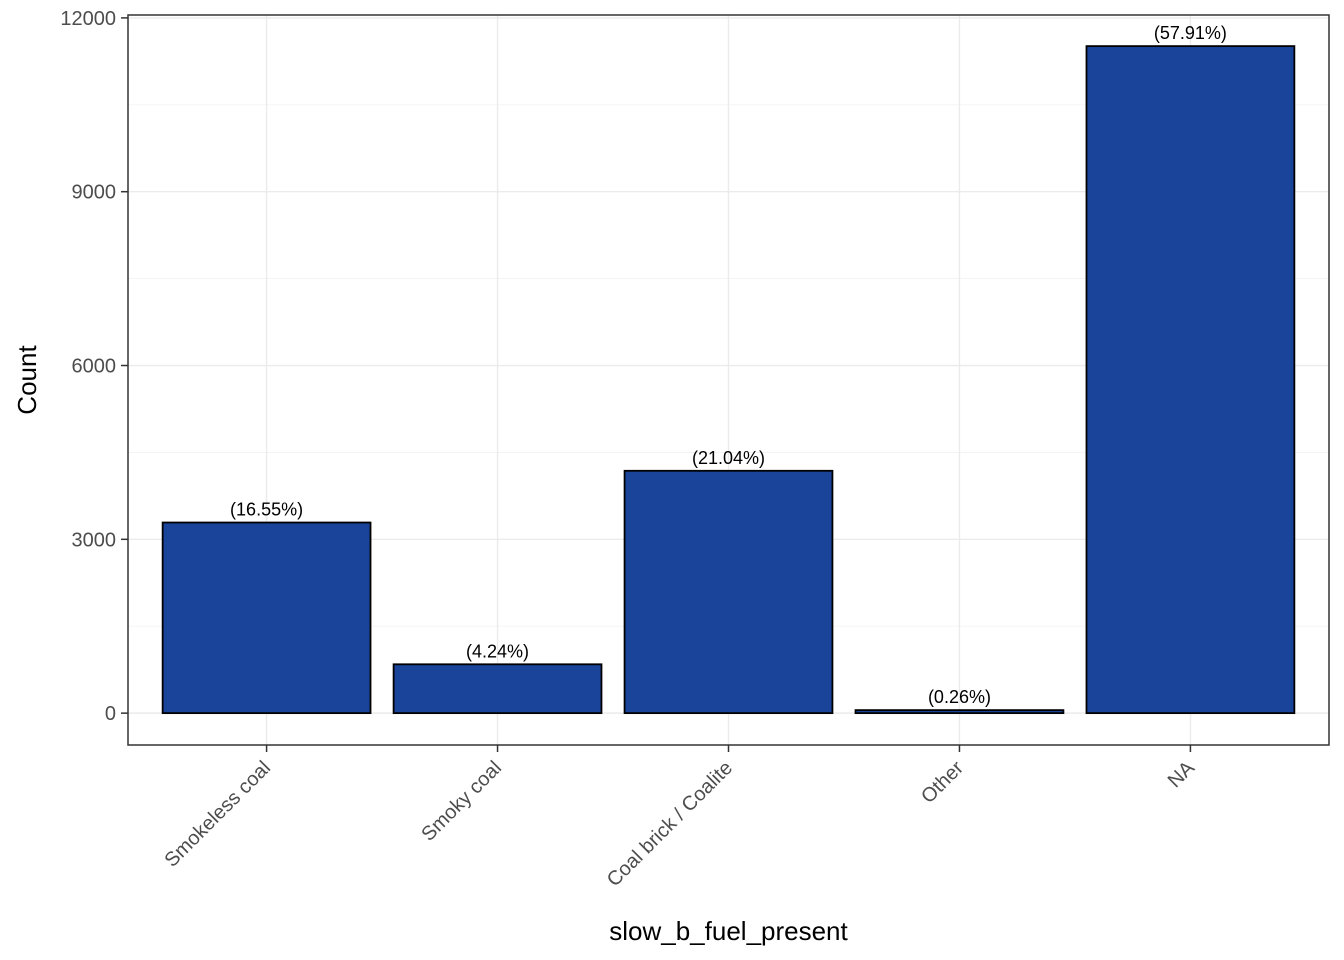  Describe the element at coordinates (959, 697) in the screenshot. I see `data-label: (0.26%)` at that location.